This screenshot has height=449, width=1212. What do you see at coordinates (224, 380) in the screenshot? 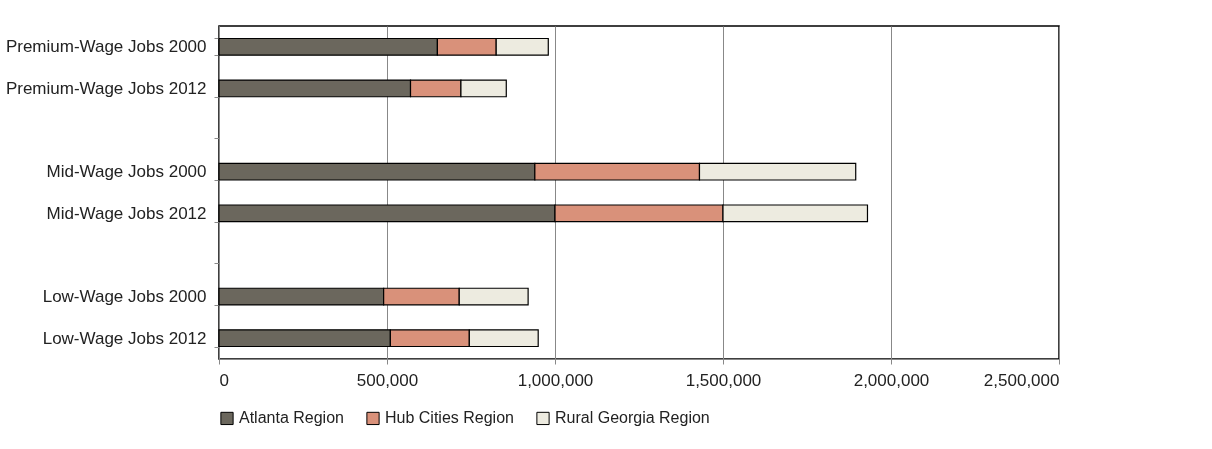
I see `x-tick-label: 0` at bounding box center [224, 380].